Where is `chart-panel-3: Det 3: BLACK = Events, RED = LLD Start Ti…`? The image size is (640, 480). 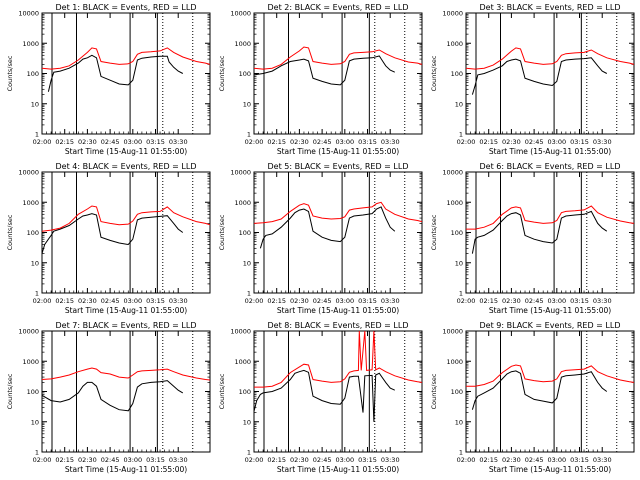 chart-panel-3: Det 3: BLACK = Events, RED = LLD Start Ti… is located at coordinates (532, 79).